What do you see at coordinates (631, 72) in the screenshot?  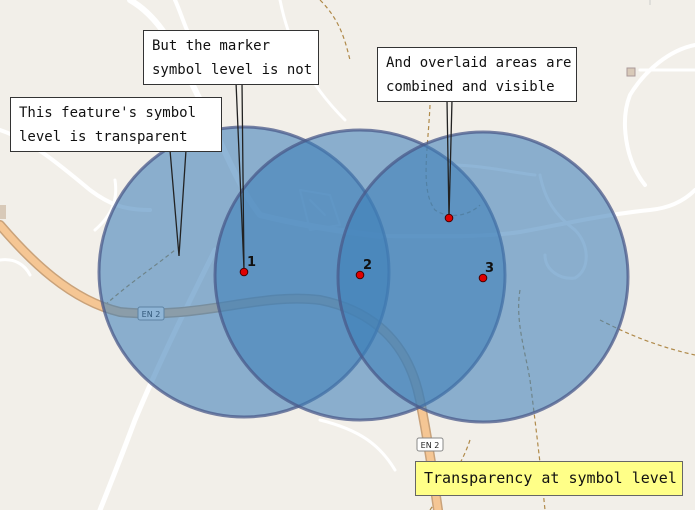 I see `building` at bounding box center [631, 72].